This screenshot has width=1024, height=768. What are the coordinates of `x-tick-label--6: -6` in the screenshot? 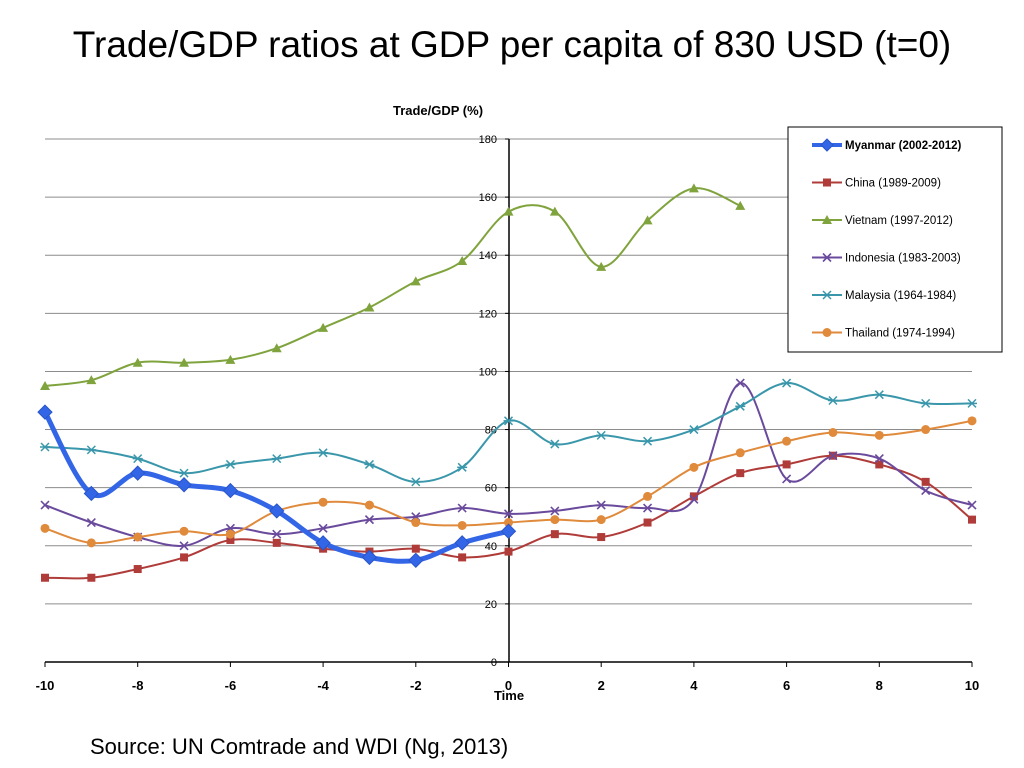 It's located at (231, 685).